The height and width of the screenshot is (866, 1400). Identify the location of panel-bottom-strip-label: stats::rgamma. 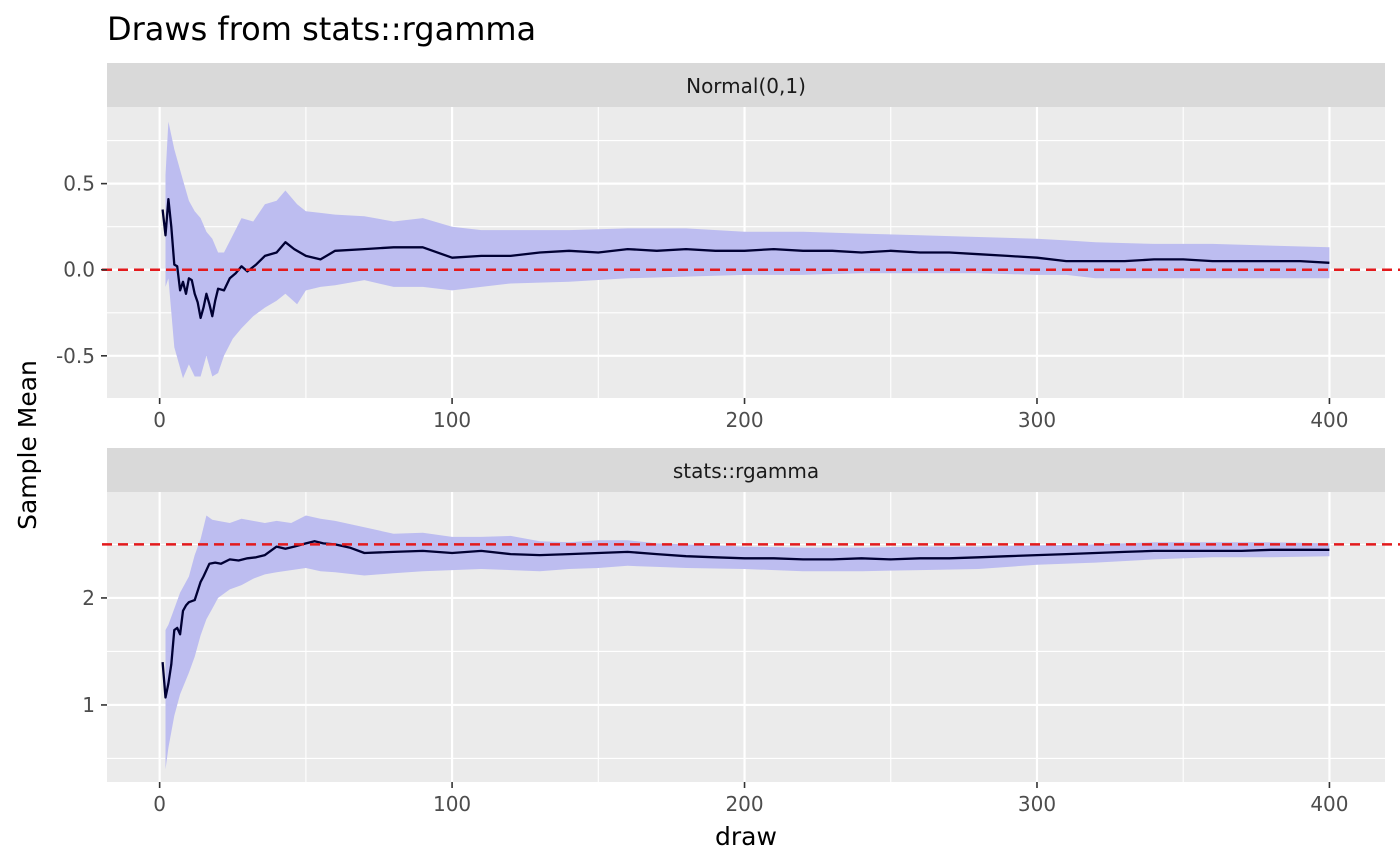
(746, 471).